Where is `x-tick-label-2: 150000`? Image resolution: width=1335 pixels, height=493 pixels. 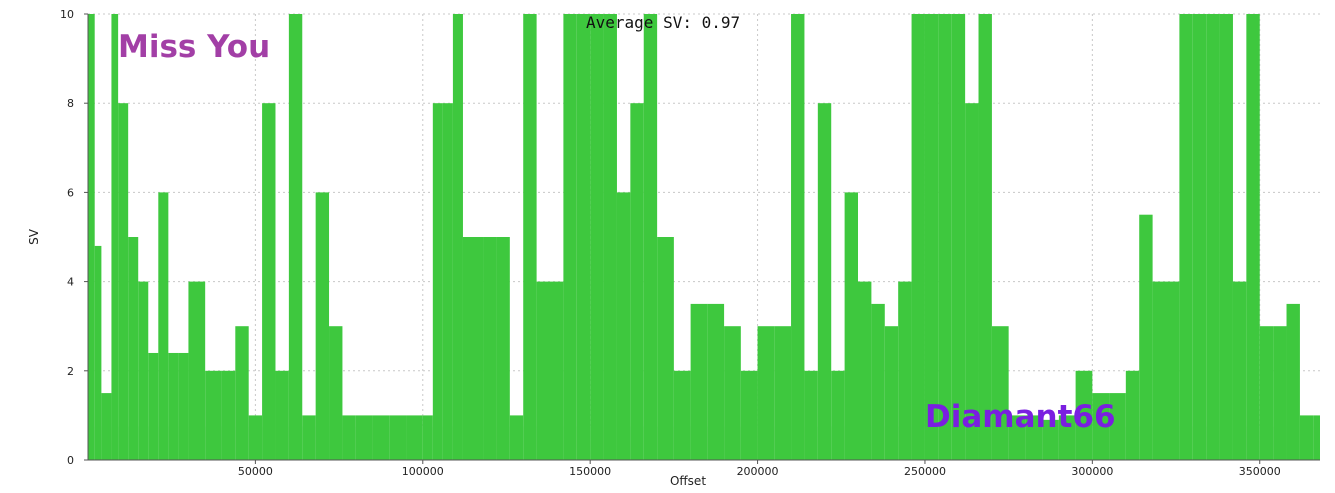 x-tick-label-2: 150000 is located at coordinates (590, 471).